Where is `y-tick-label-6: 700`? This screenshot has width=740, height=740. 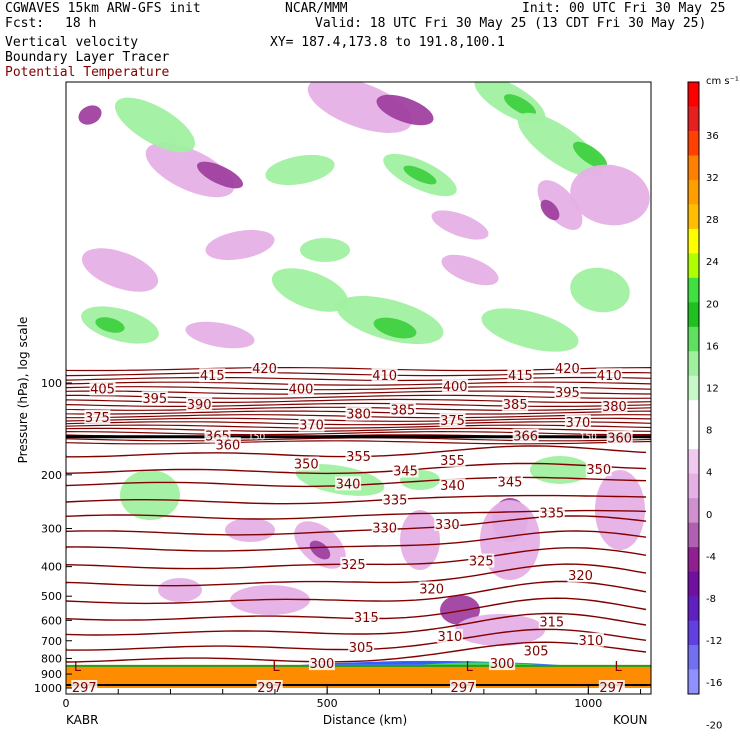
y-tick-label-6: 700 is located at coordinates (51, 641).